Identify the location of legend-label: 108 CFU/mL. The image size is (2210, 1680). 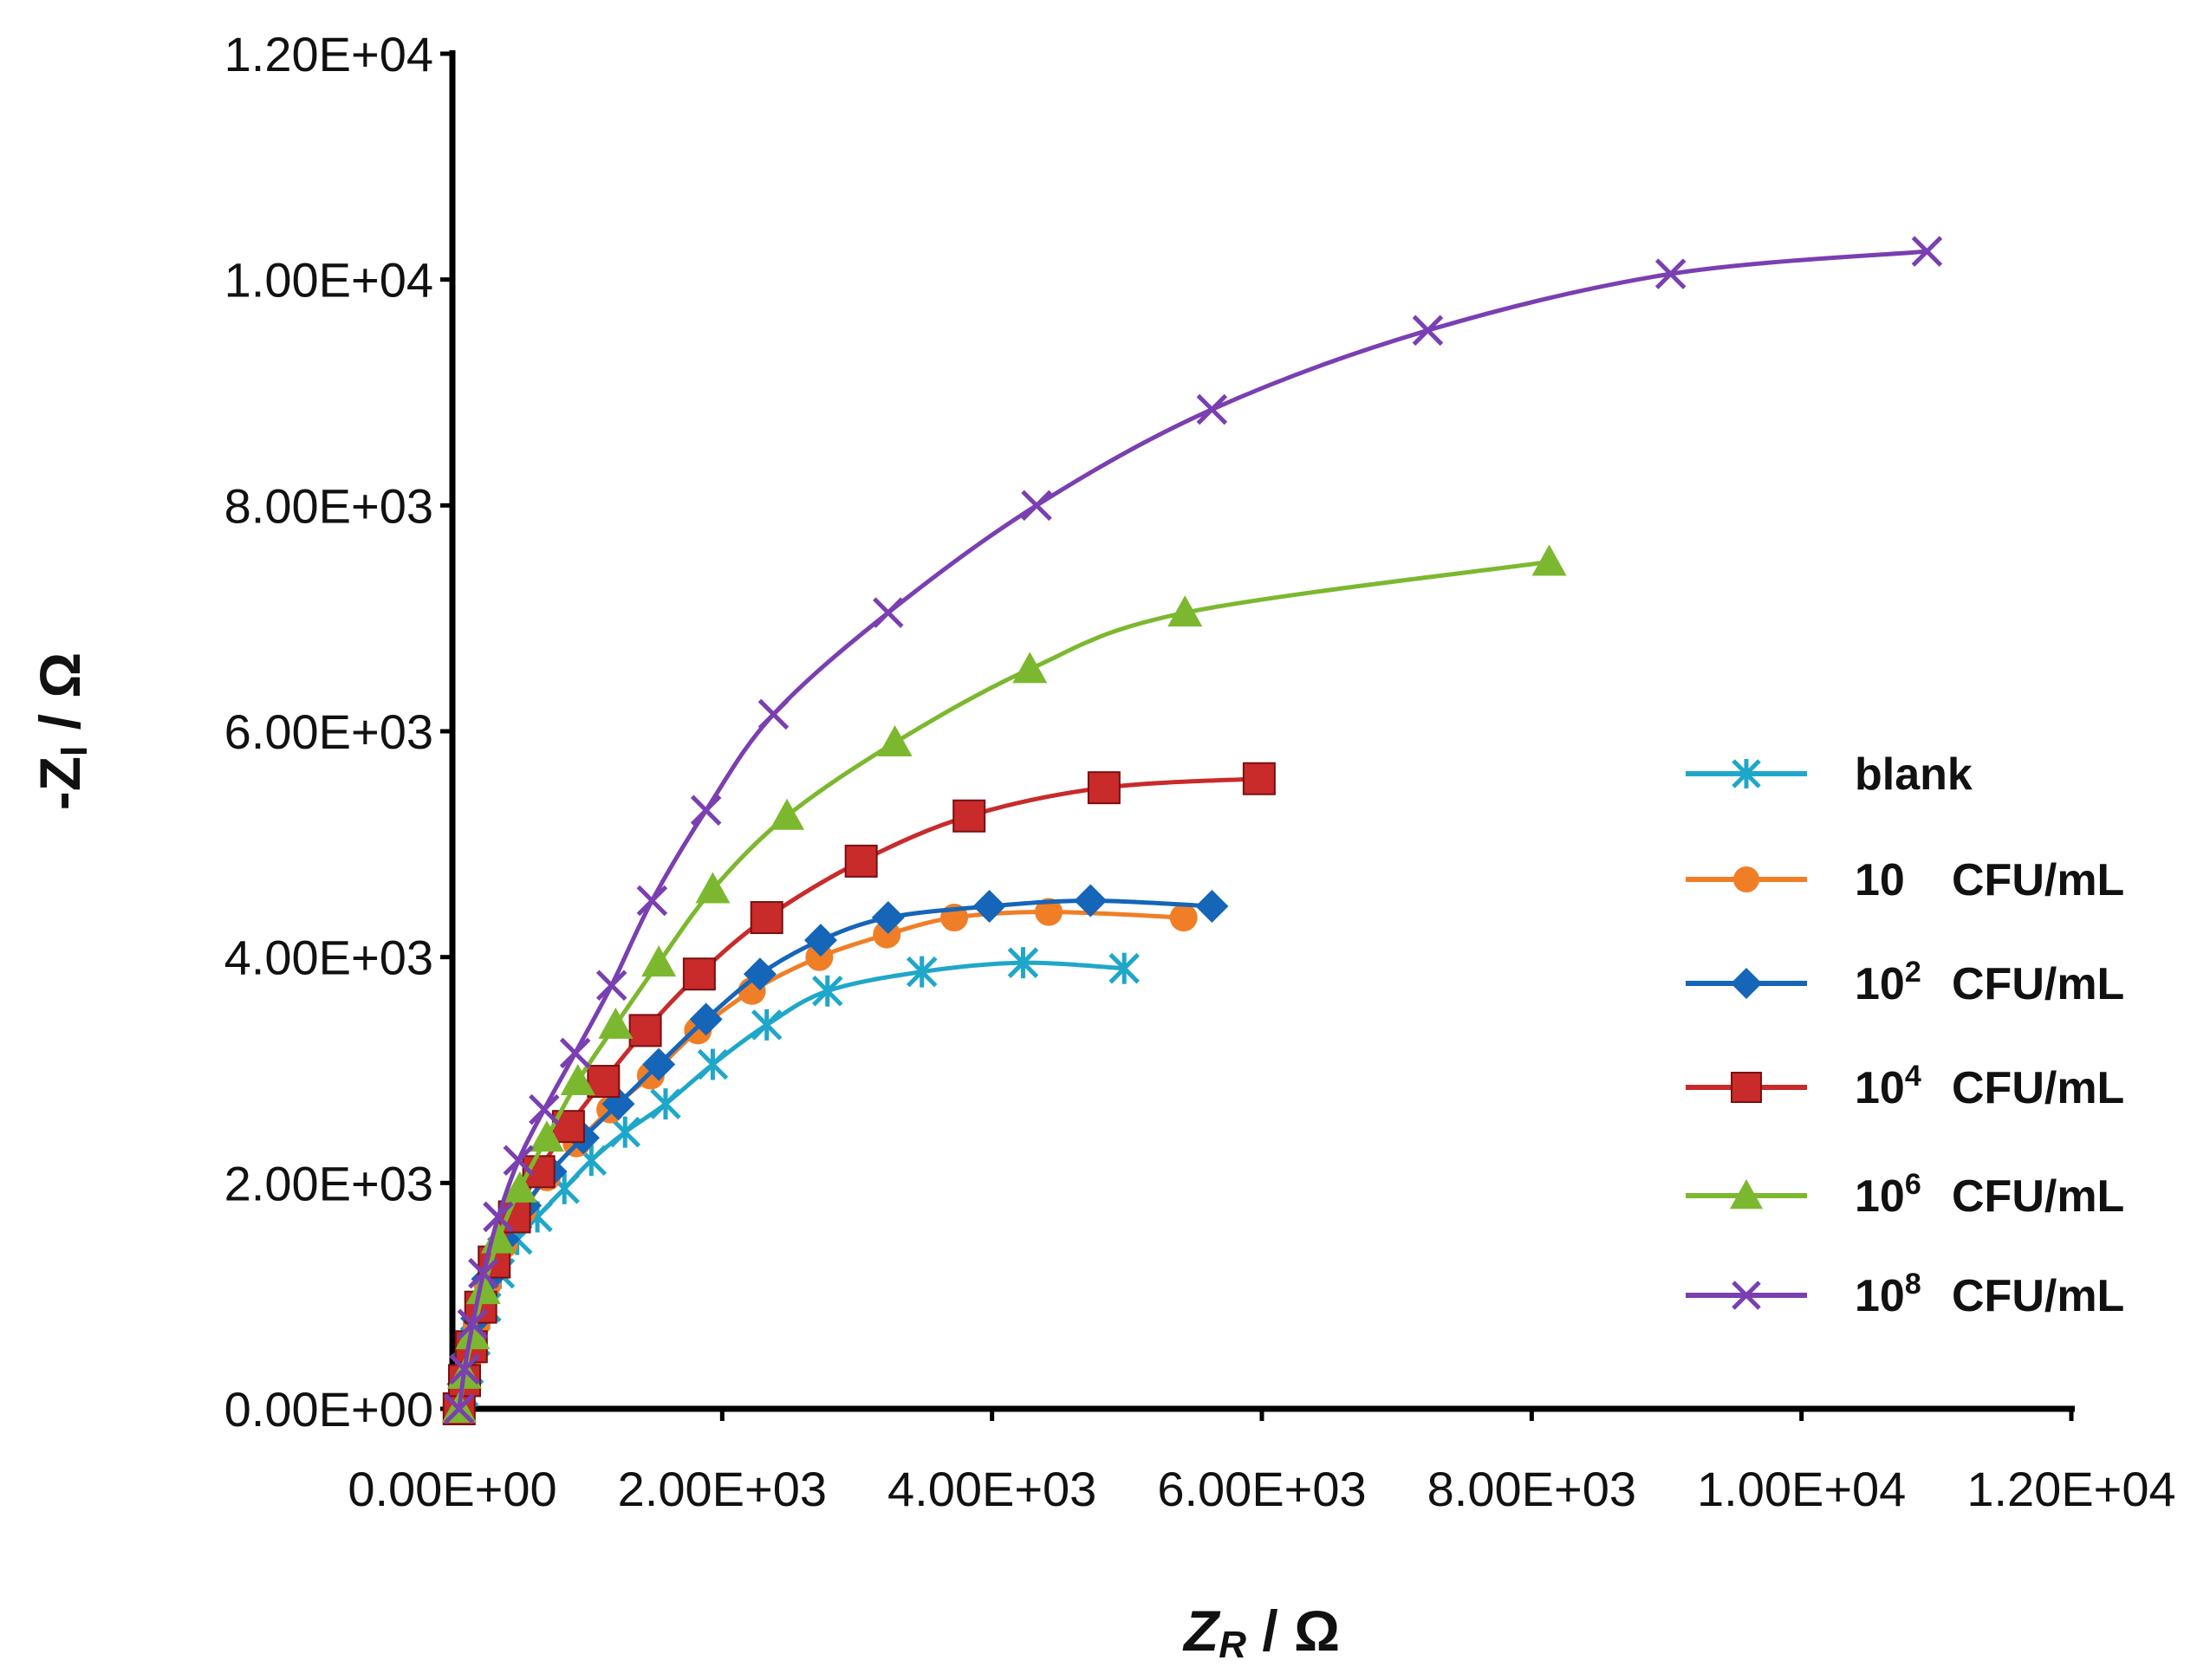
(1989, 1294).